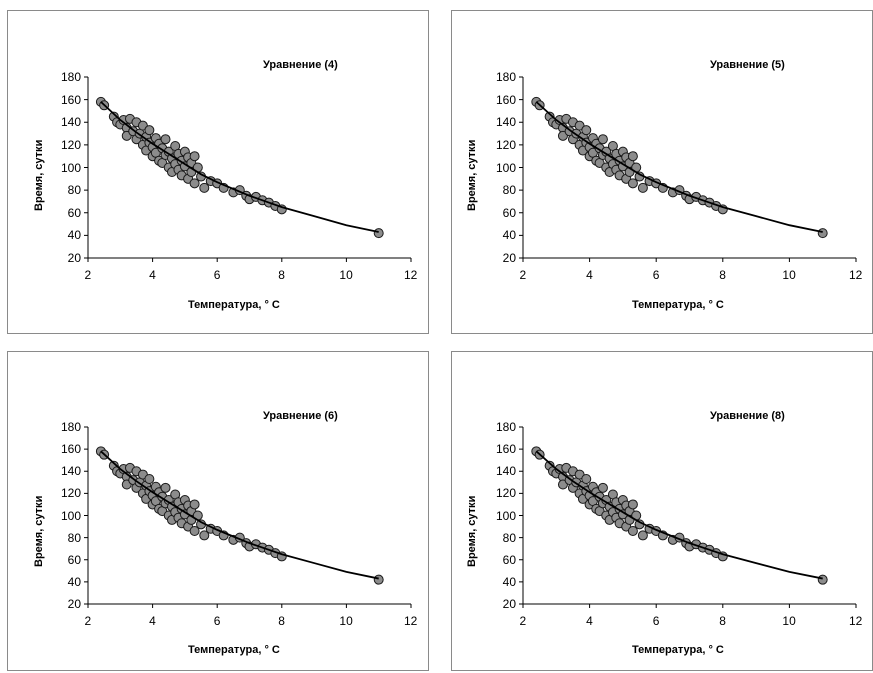 The height and width of the screenshot is (673, 873). I want to click on chart-title: Уравнение (8), so click(747, 416).